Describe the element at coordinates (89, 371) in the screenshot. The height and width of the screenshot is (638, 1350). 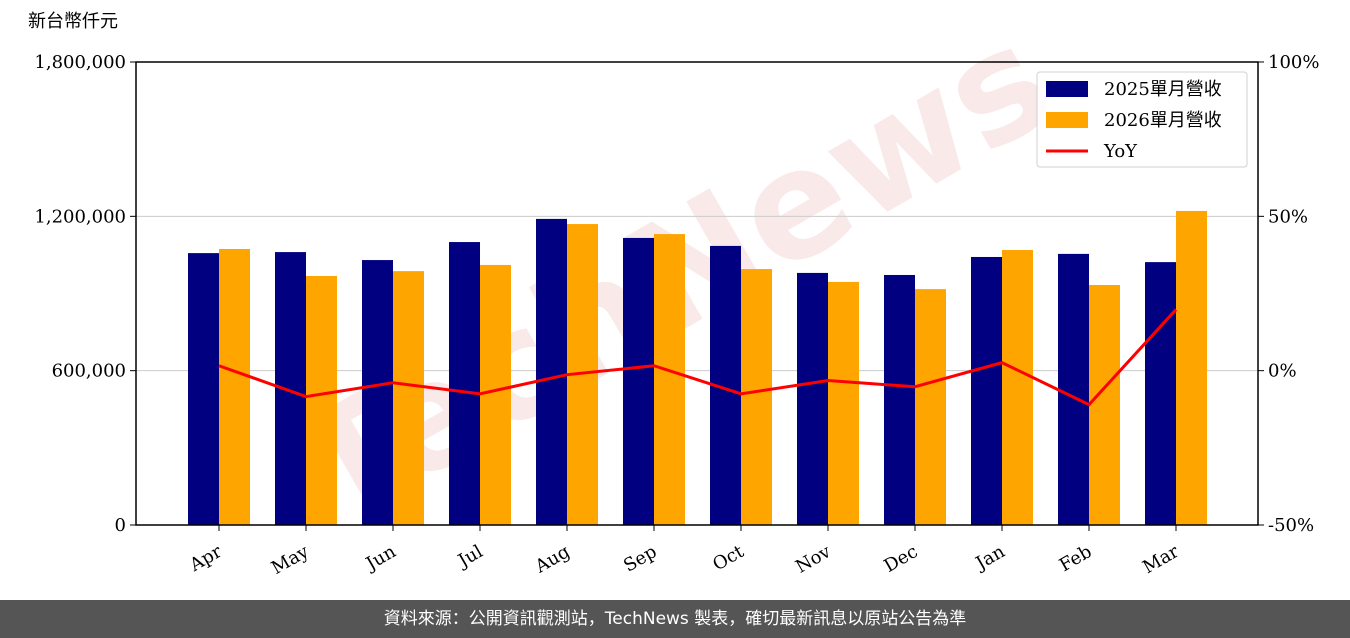
I see `y-tick-label: 600,000` at that location.